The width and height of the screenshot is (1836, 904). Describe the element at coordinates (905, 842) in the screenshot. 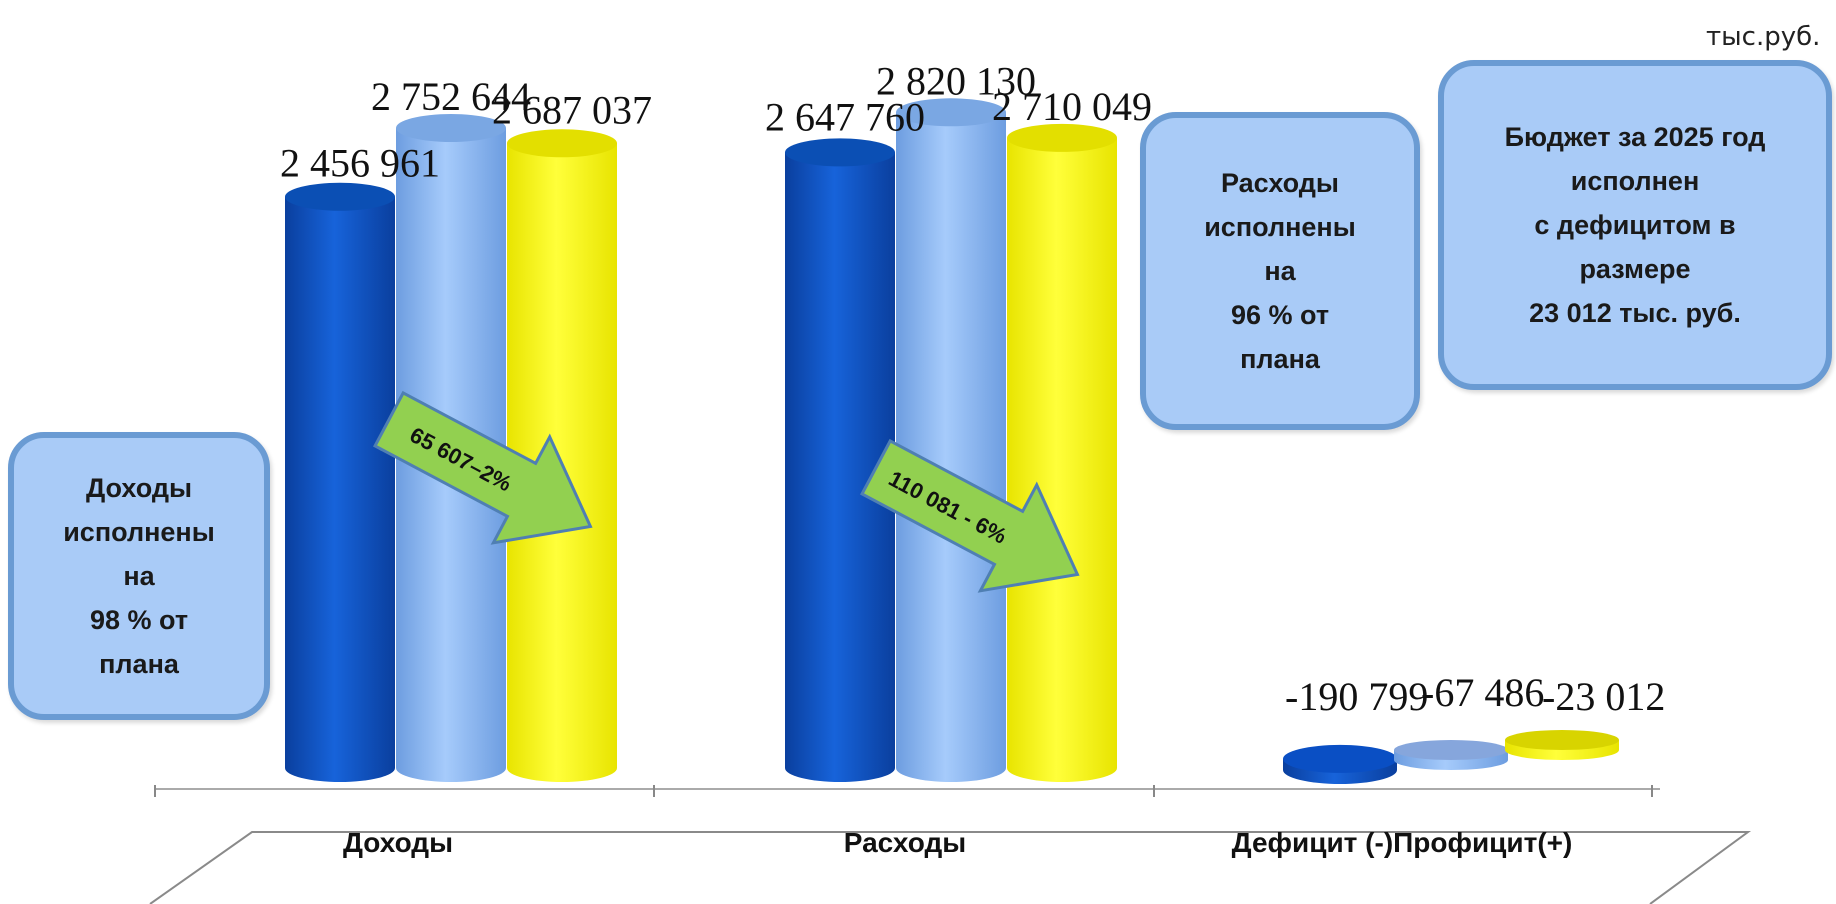

I see `category-label: Расходы` at that location.